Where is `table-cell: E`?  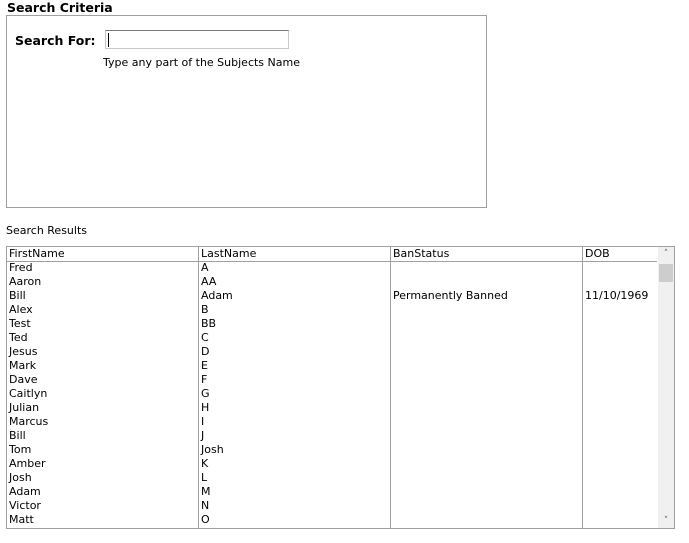
table-cell: E is located at coordinates (204, 365).